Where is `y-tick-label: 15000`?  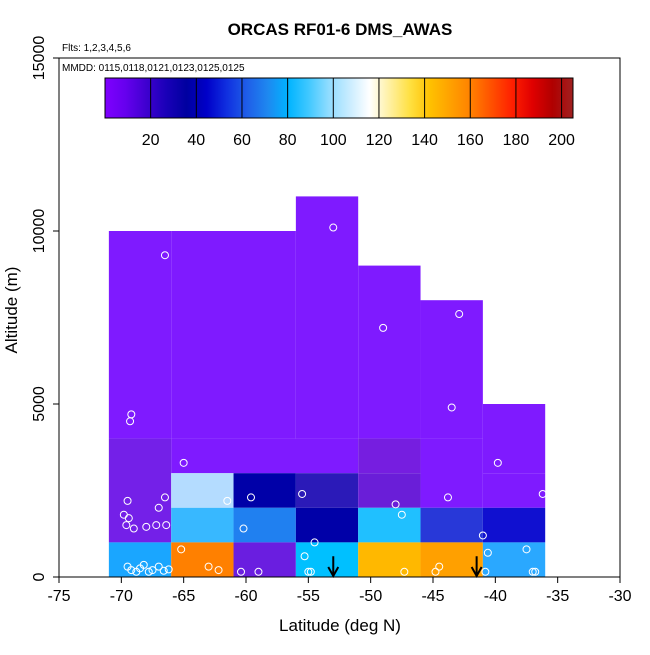
y-tick-label: 15000 is located at coordinates (39, 58).